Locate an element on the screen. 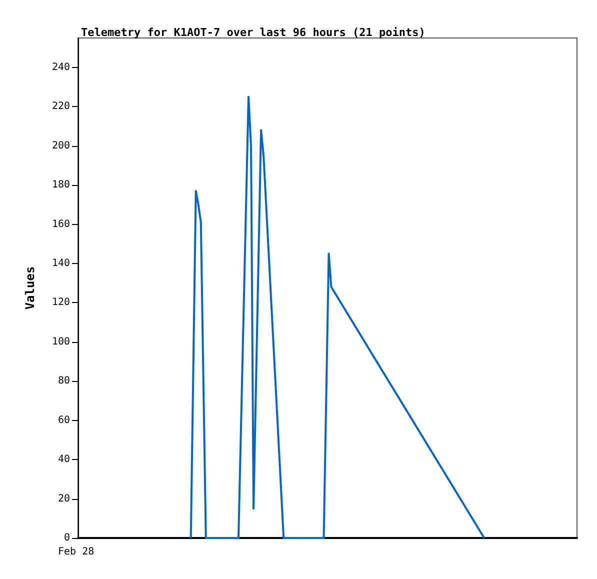  y-tick-label: 60 is located at coordinates (64, 420).